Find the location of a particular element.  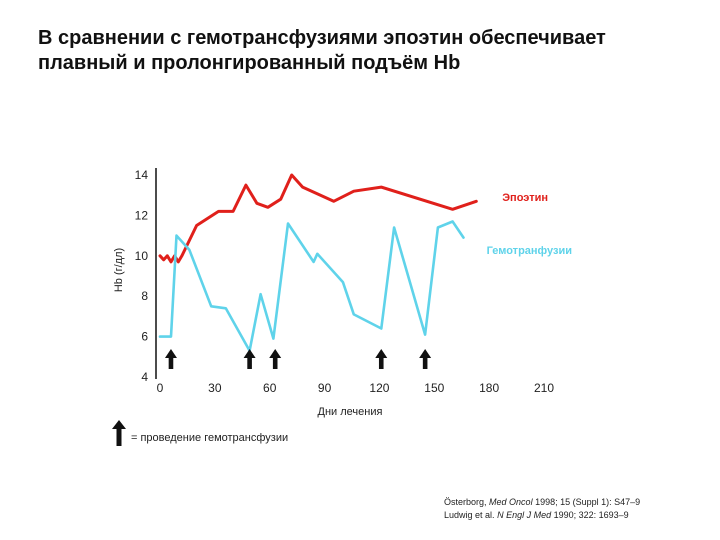

x-tick-label: 210 is located at coordinates (544, 388).